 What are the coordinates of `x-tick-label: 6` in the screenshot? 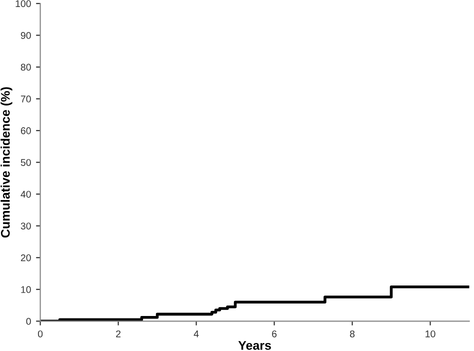 It's located at (274, 334).